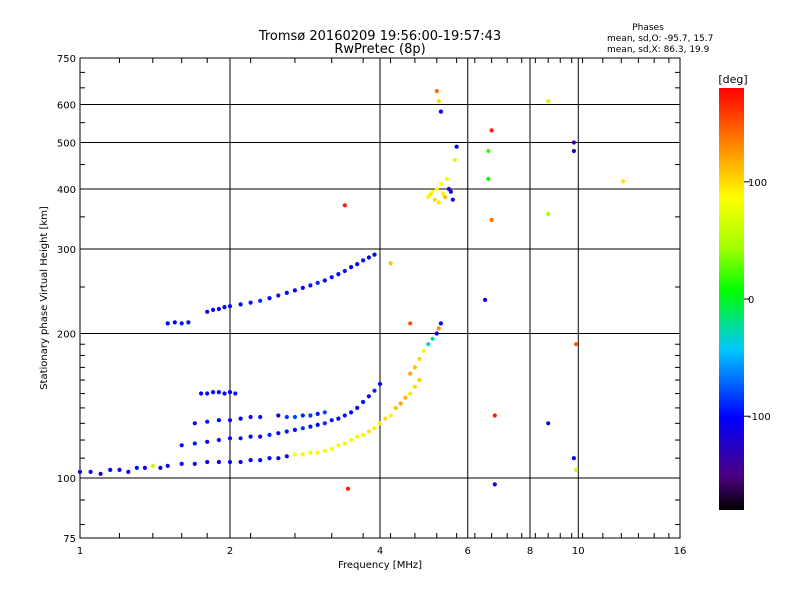  I want to click on y-tick-label: 750, so click(66, 59).